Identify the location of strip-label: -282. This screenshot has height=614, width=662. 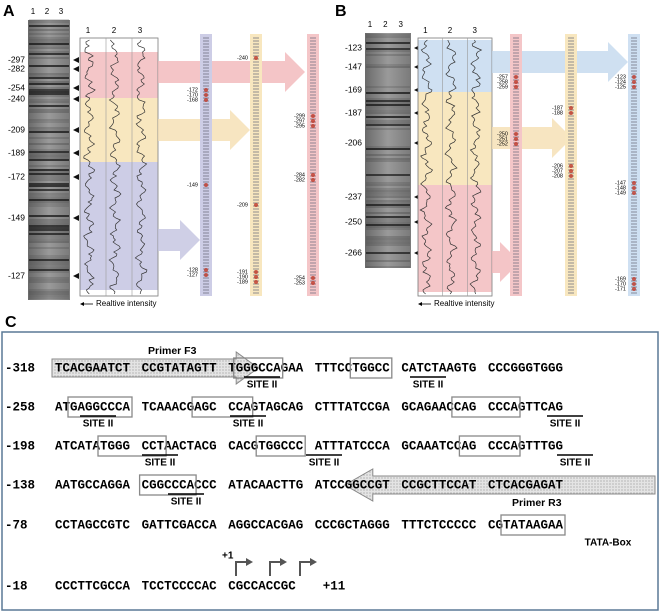
(299, 180).